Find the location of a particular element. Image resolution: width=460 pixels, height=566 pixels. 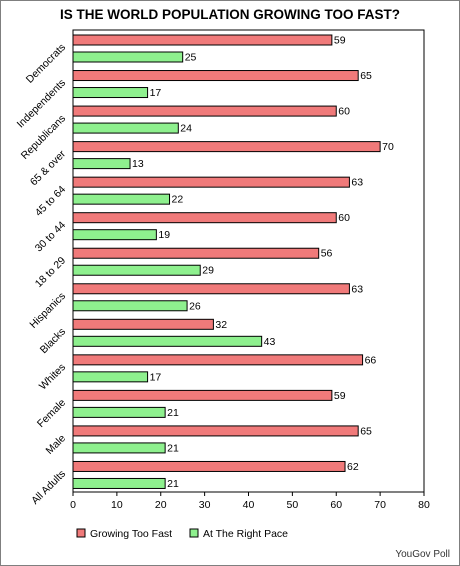

category-label-45-to-64: 45 to 64 is located at coordinates (50, 200).